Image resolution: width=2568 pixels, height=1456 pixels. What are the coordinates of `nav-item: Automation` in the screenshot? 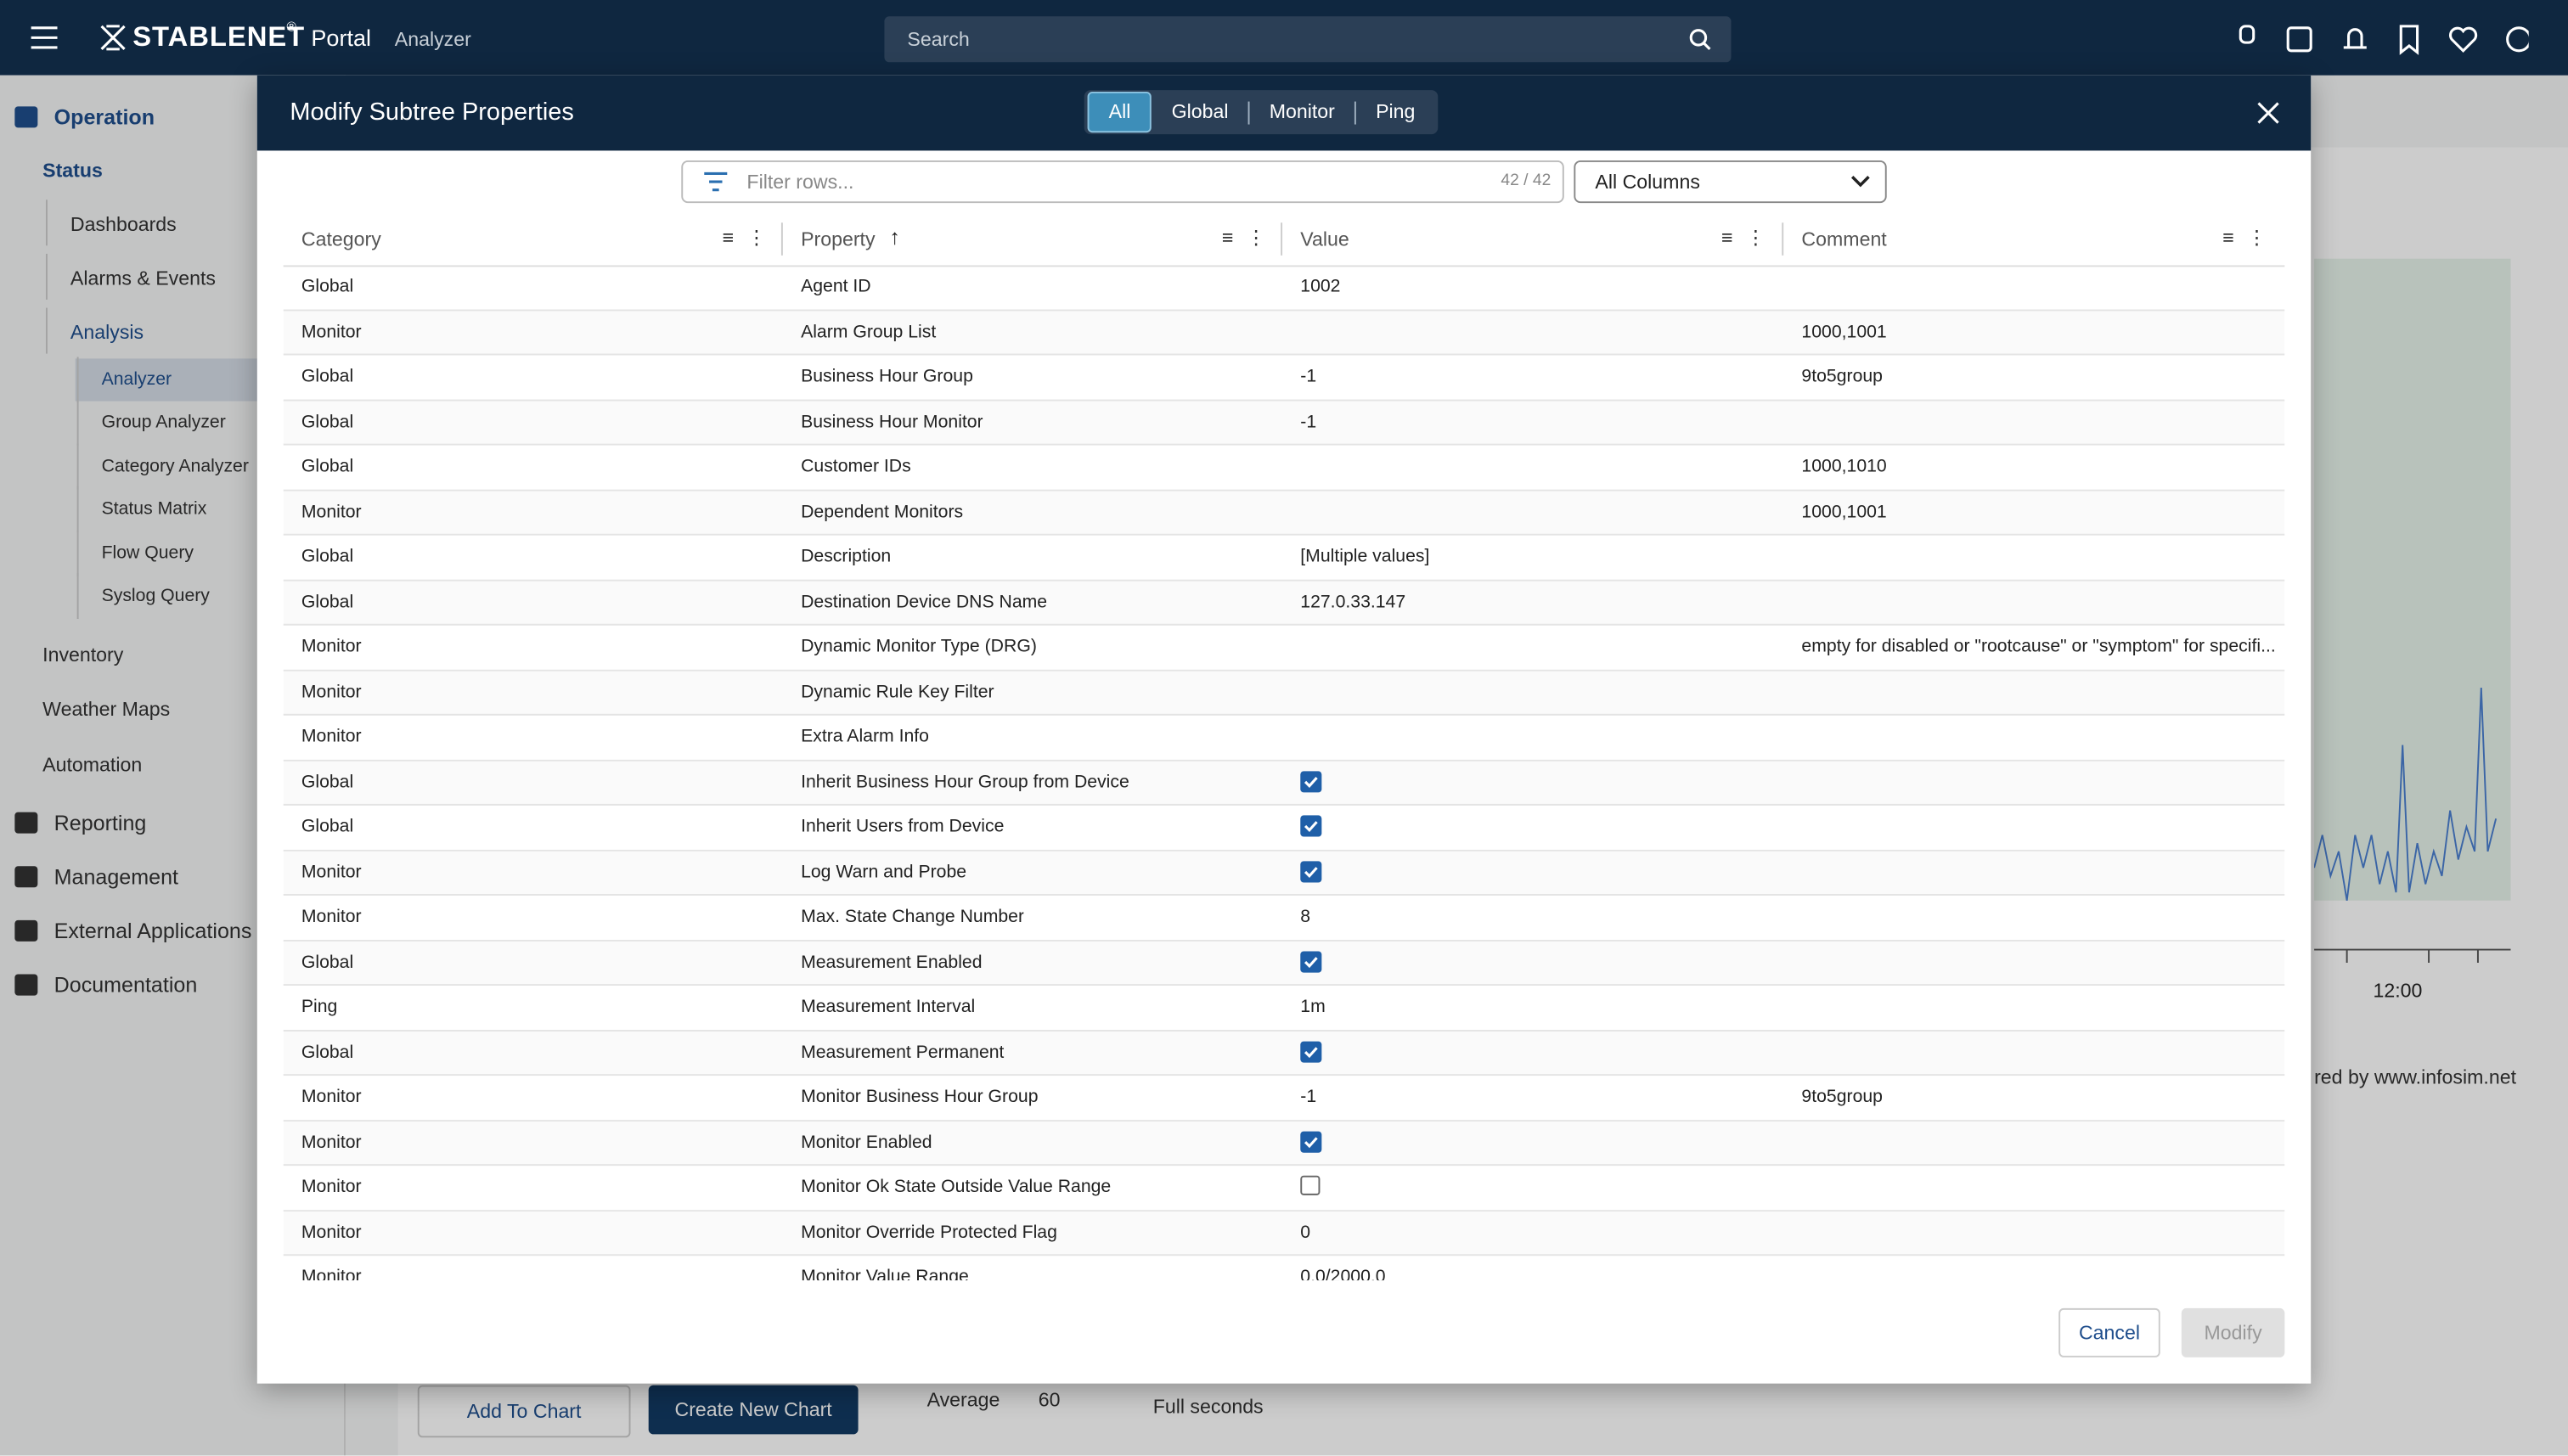 It's located at (92, 765).